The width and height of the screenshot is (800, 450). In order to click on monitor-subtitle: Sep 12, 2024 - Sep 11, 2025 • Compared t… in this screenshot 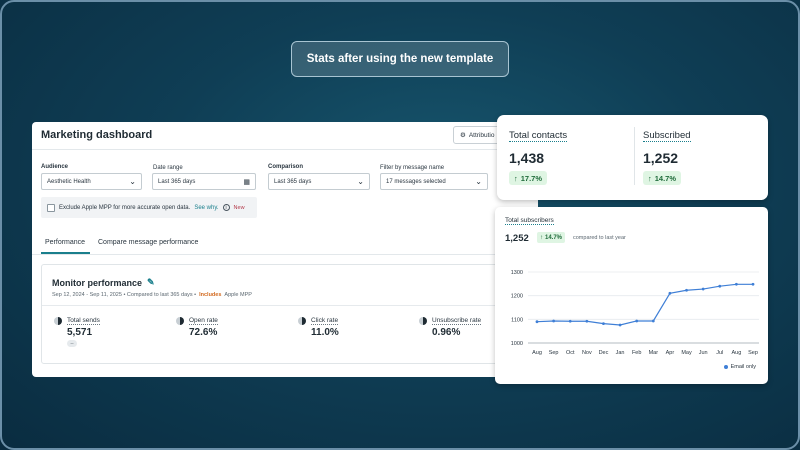, I will do `click(152, 295)`.